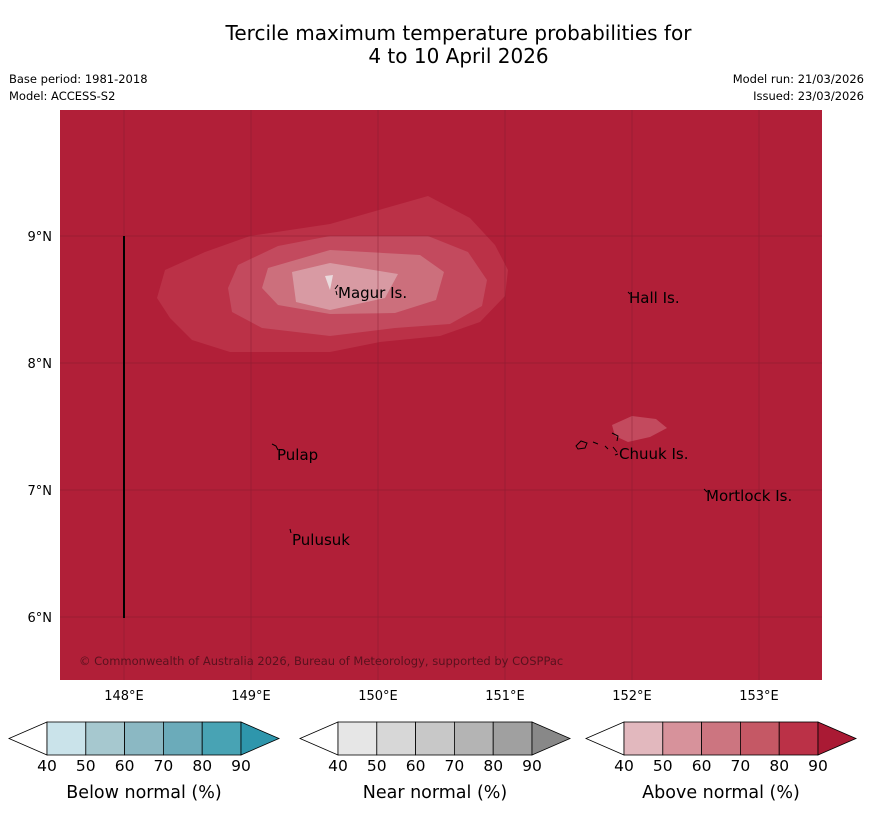 The image size is (873, 816). What do you see at coordinates (40, 237) in the screenshot?
I see `lat-label: 9°N` at bounding box center [40, 237].